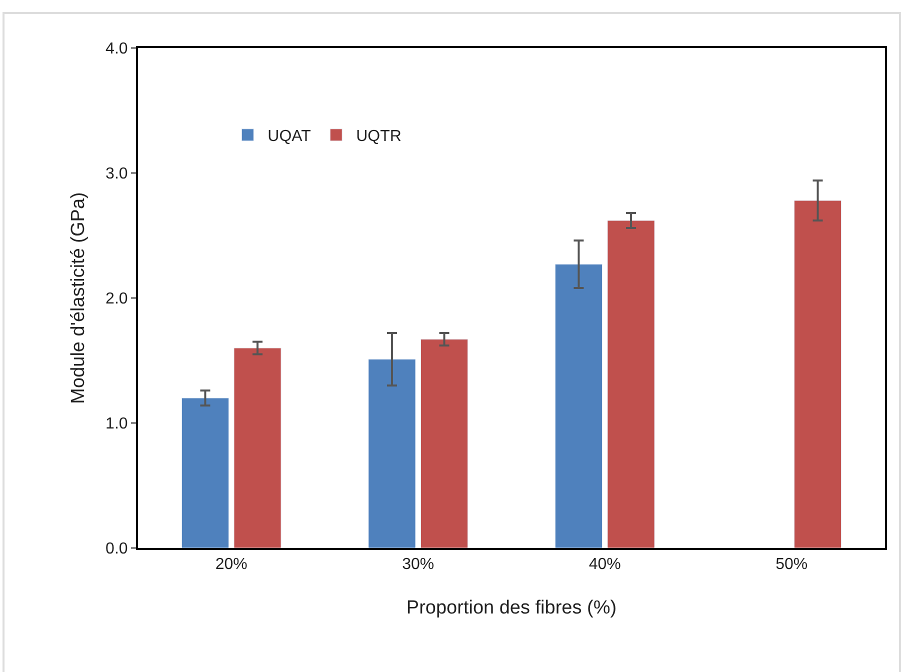  Describe the element at coordinates (290, 137) in the screenshot. I see `legend-label: UQAT` at that location.